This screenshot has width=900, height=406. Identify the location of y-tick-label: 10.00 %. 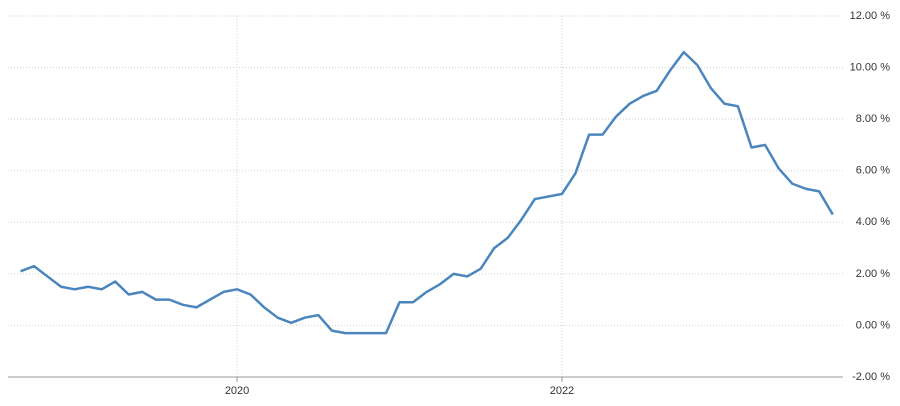
(870, 67).